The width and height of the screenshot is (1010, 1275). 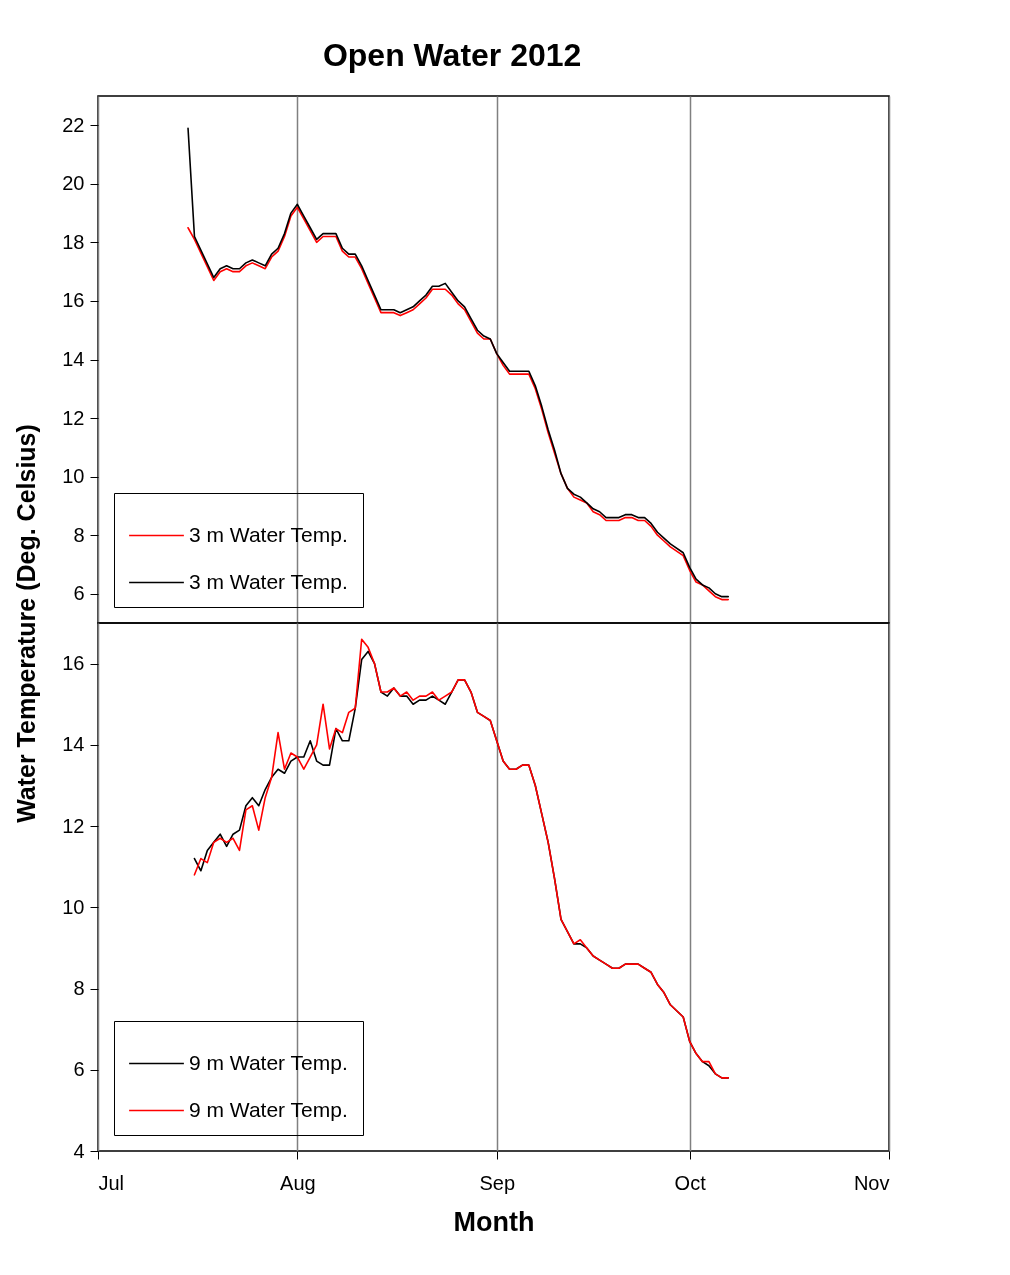 I want to click on x-tick-label: Sep, so click(x=497, y=1182).